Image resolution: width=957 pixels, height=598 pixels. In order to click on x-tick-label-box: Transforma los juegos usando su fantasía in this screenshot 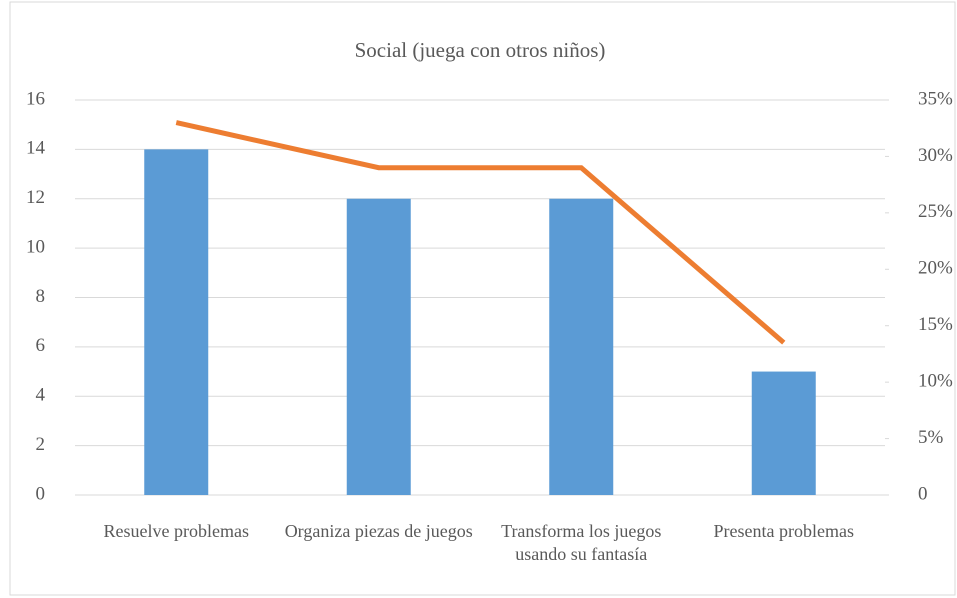, I will do `click(581, 542)`.